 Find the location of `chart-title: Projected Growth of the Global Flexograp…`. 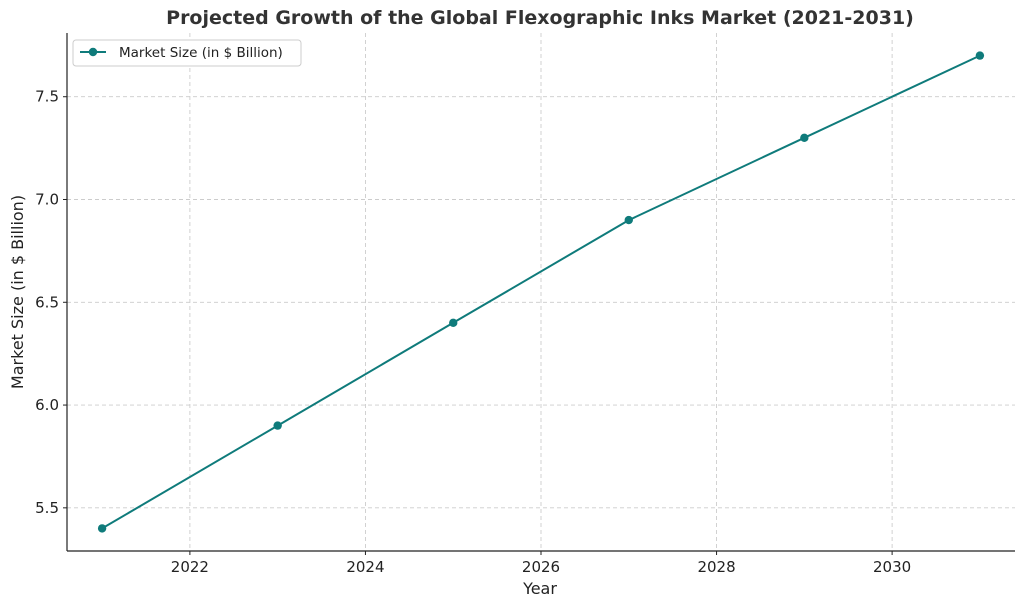

chart-title: Projected Growth of the Global Flexograp… is located at coordinates (540, 18).